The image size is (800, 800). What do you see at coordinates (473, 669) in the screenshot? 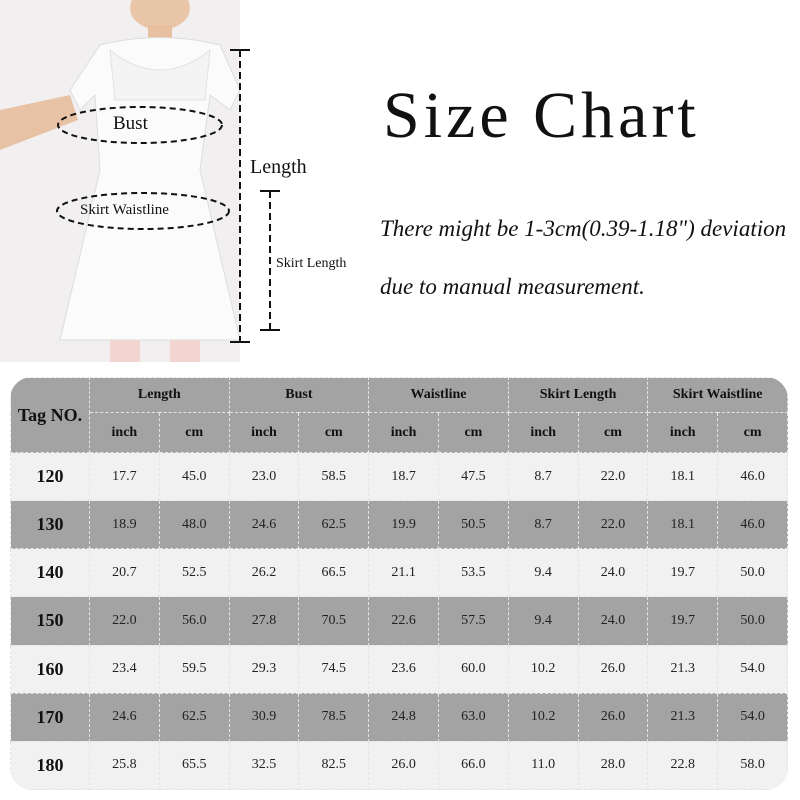
I see `value-cell: 60.0` at bounding box center [473, 669].